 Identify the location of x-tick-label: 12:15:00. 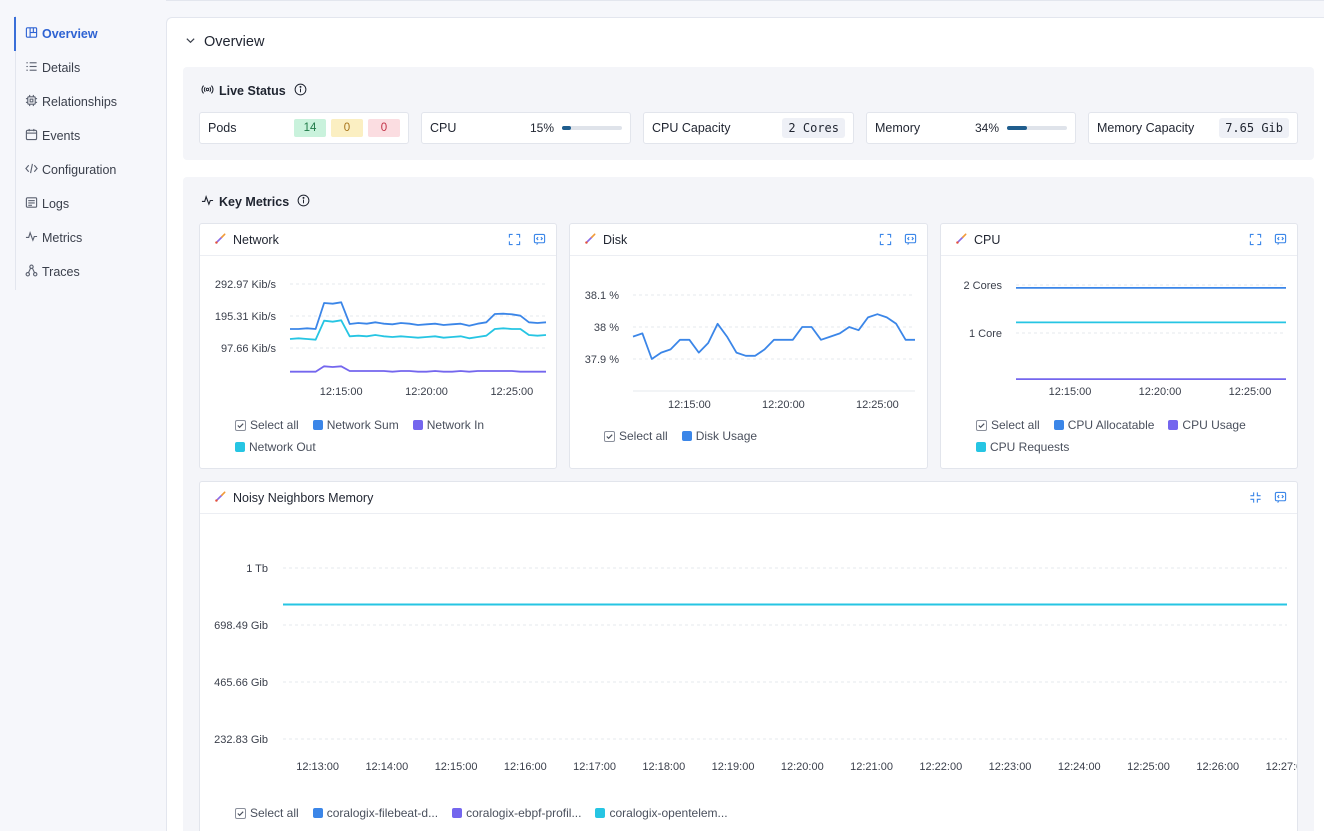
(456, 767).